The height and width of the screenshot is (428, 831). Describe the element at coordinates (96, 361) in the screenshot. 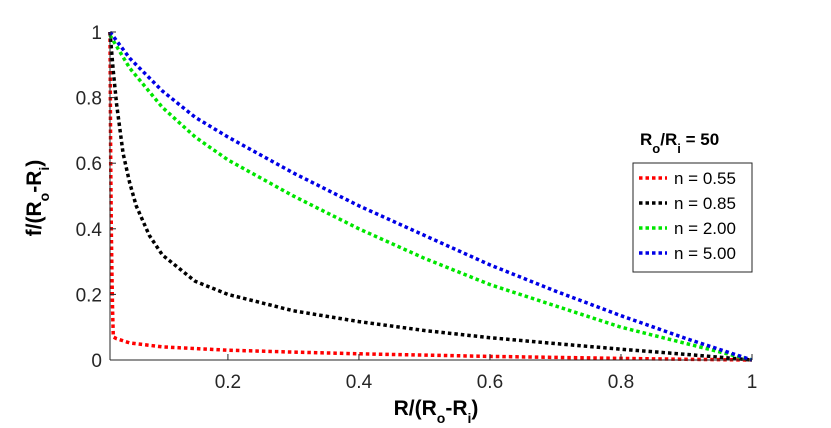

I see `y-tick-label: 0` at that location.